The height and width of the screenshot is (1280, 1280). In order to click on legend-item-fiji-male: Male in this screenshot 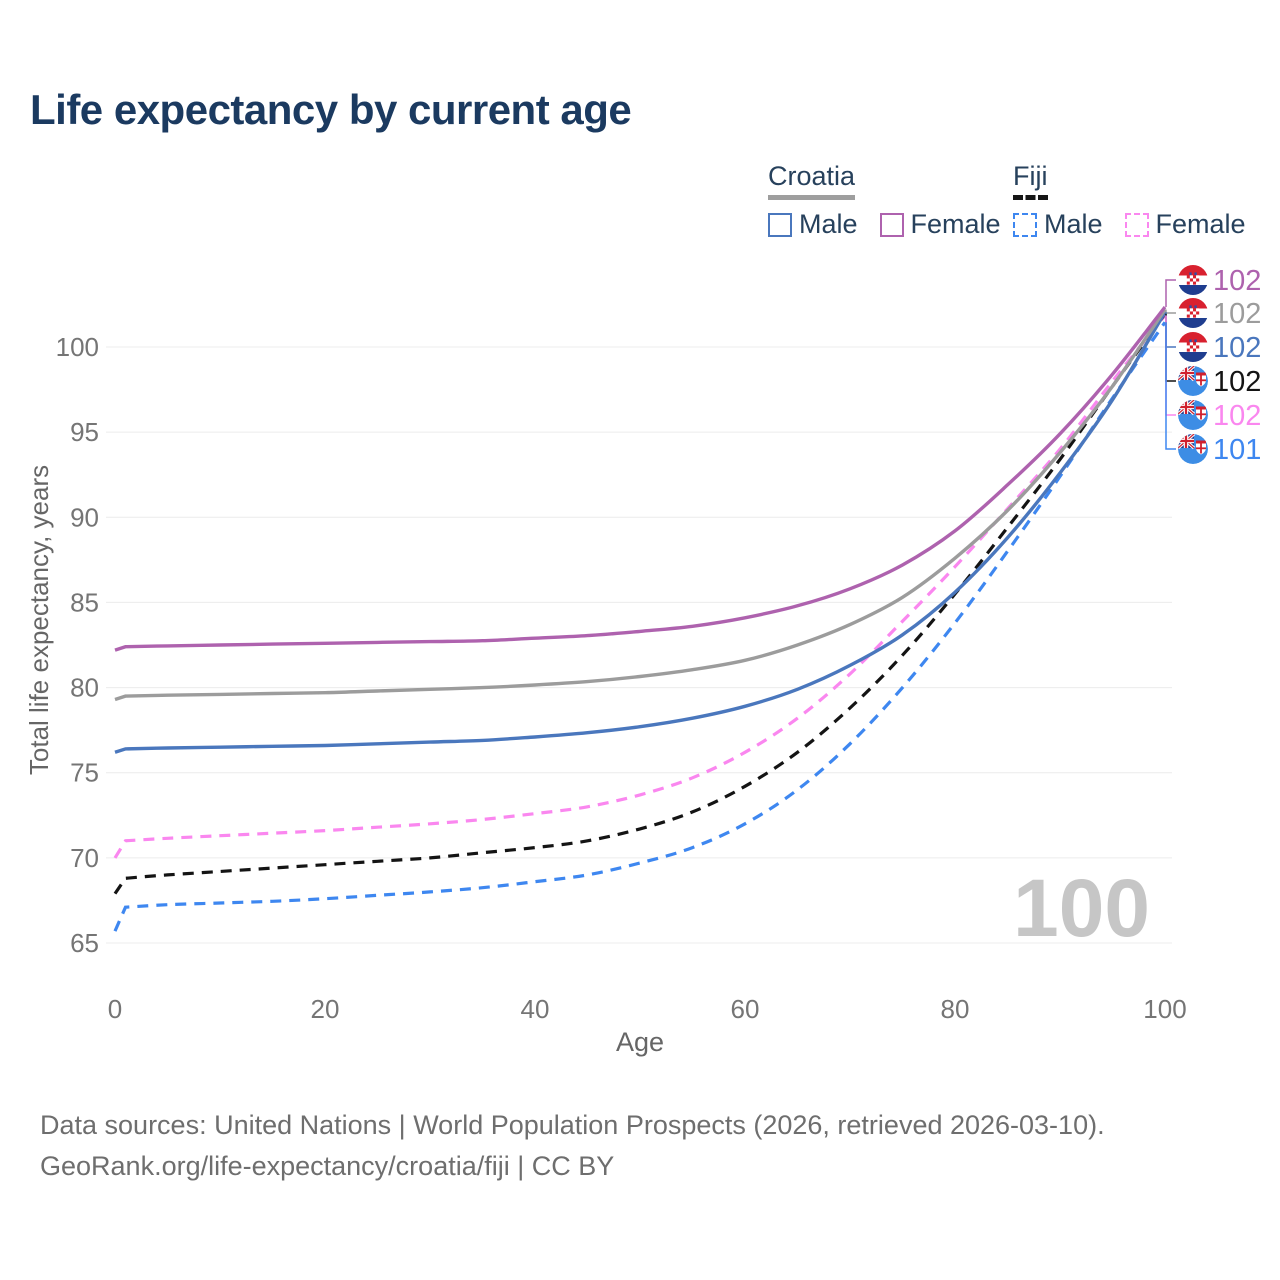, I will do `click(1058, 224)`.